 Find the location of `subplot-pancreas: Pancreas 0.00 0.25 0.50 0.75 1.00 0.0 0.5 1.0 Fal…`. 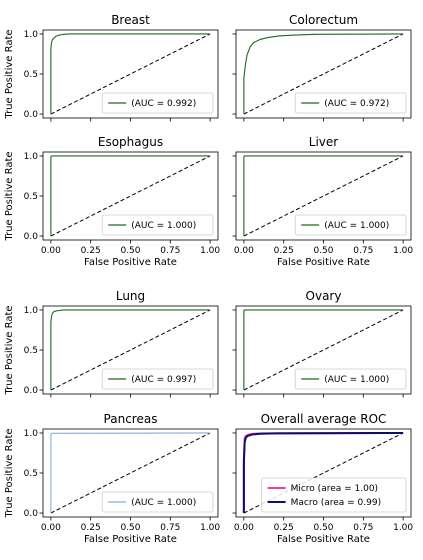

subplot-pancreas: Pancreas 0.00 0.25 0.50 0.75 1.00 0.0 0.5 1.0 Fal… is located at coordinates (112, 478).